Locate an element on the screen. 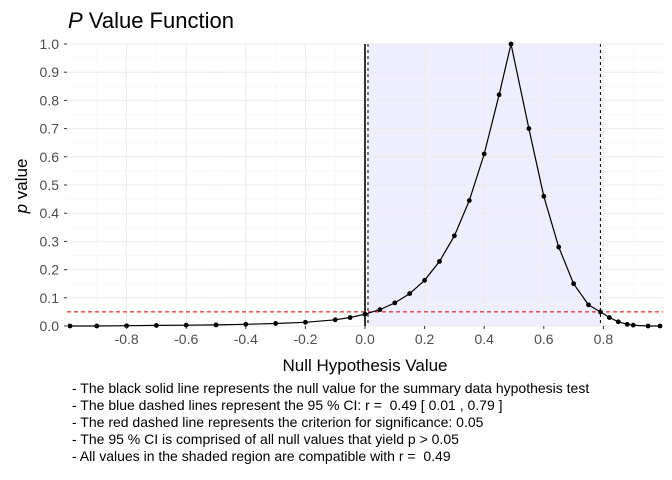  y-tick-label: 0.4 is located at coordinates (50, 213).